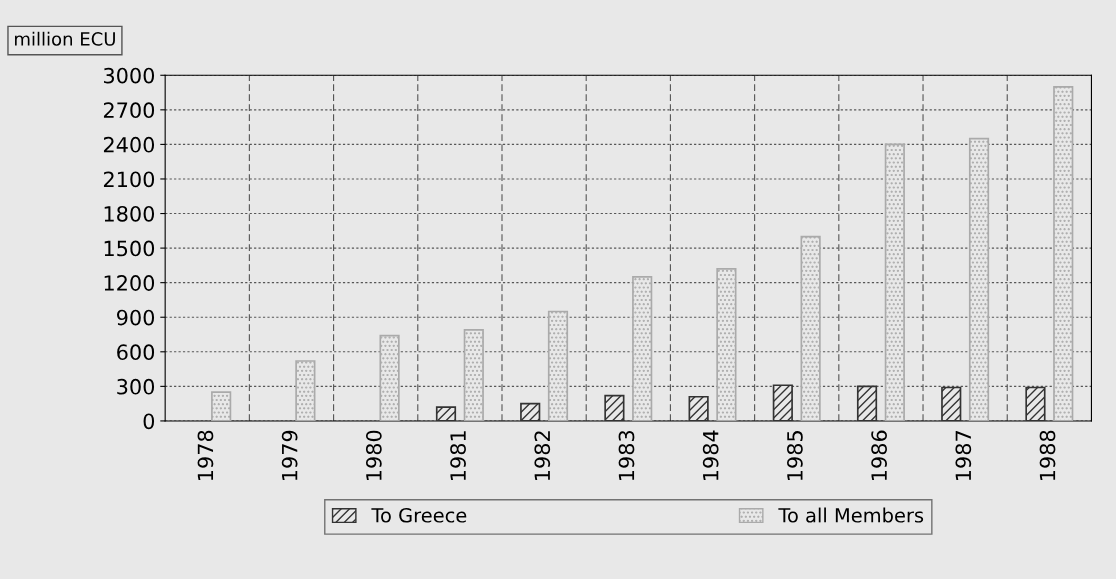  Describe the element at coordinates (289, 455) in the screenshot. I see `x-tick-label: 1979` at that location.